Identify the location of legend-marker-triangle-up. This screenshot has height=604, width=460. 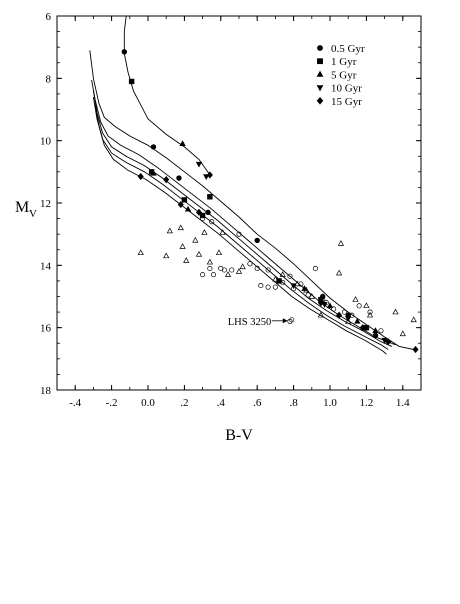
(320, 73).